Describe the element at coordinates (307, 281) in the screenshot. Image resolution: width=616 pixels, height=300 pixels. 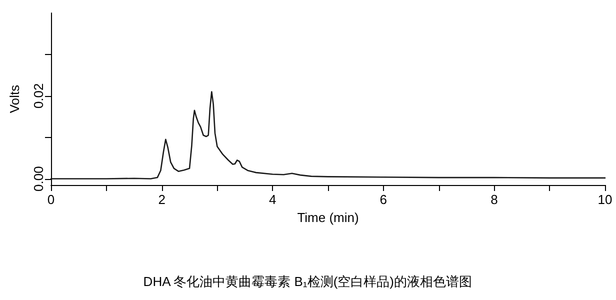
I see `text: DHA 冬化油中黄曲霉毒素 B₁检测(空白样品)的液相色谱图` at that location.